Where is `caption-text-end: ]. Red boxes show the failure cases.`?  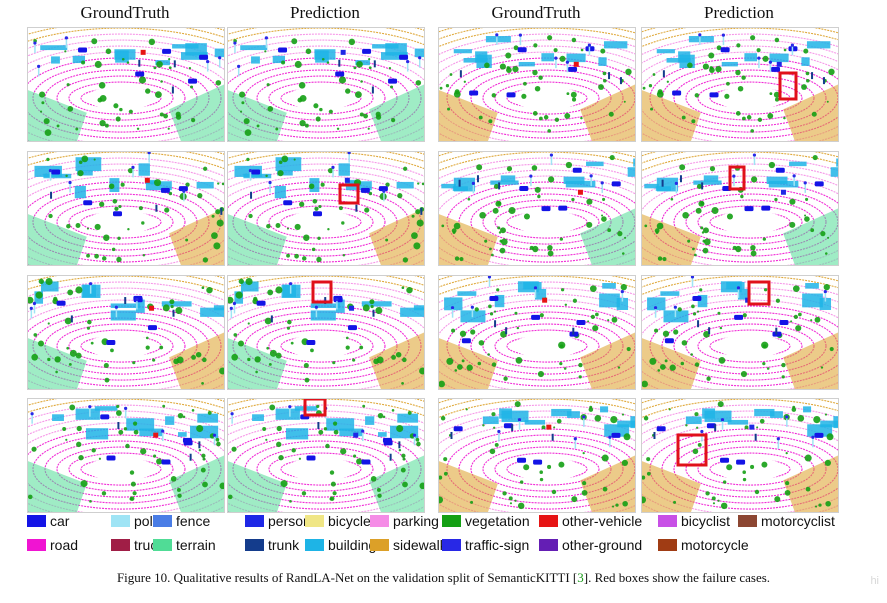
caption-text-end: ]. Red boxes show the failure cases. is located at coordinates (677, 577).